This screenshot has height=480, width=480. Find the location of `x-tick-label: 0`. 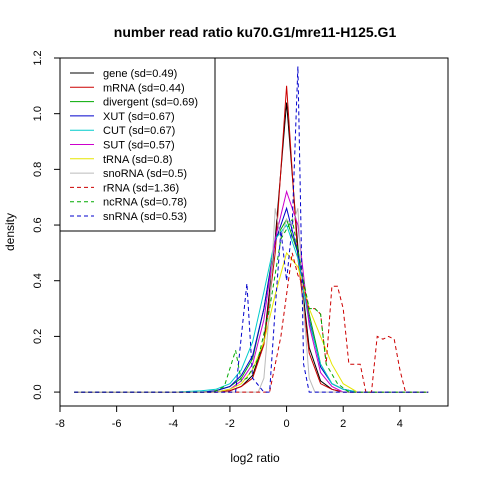

x-tick-label: 0 is located at coordinates (287, 424).